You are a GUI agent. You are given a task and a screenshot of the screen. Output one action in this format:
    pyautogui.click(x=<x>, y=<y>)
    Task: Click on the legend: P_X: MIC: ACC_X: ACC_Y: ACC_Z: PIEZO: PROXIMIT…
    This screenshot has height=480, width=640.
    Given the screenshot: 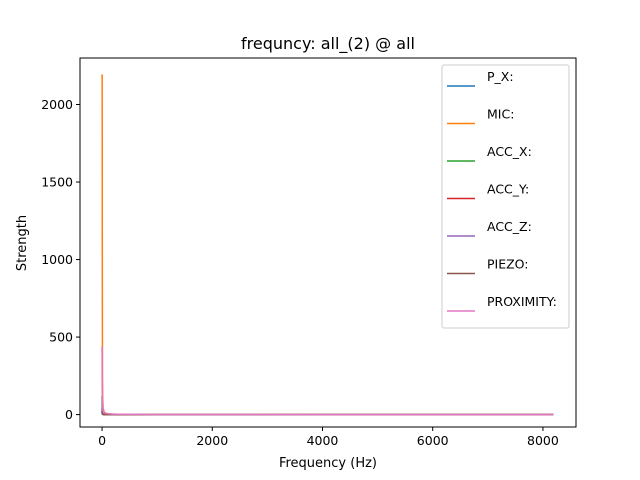 What is the action you would take?
    pyautogui.click(x=505, y=196)
    